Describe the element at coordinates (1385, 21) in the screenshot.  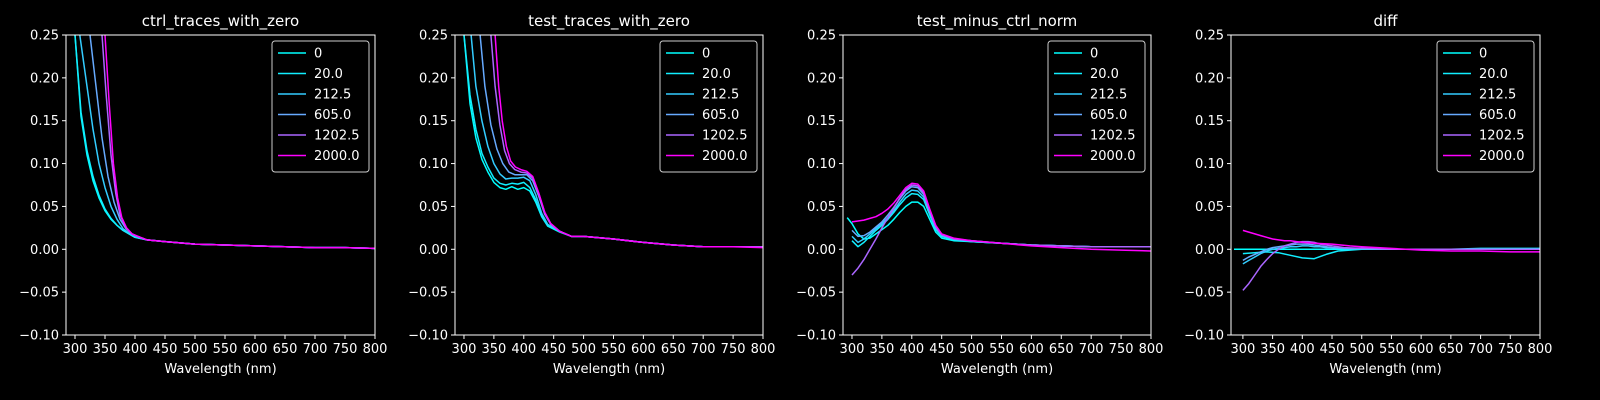
I see `chart-title: diff` at that location.